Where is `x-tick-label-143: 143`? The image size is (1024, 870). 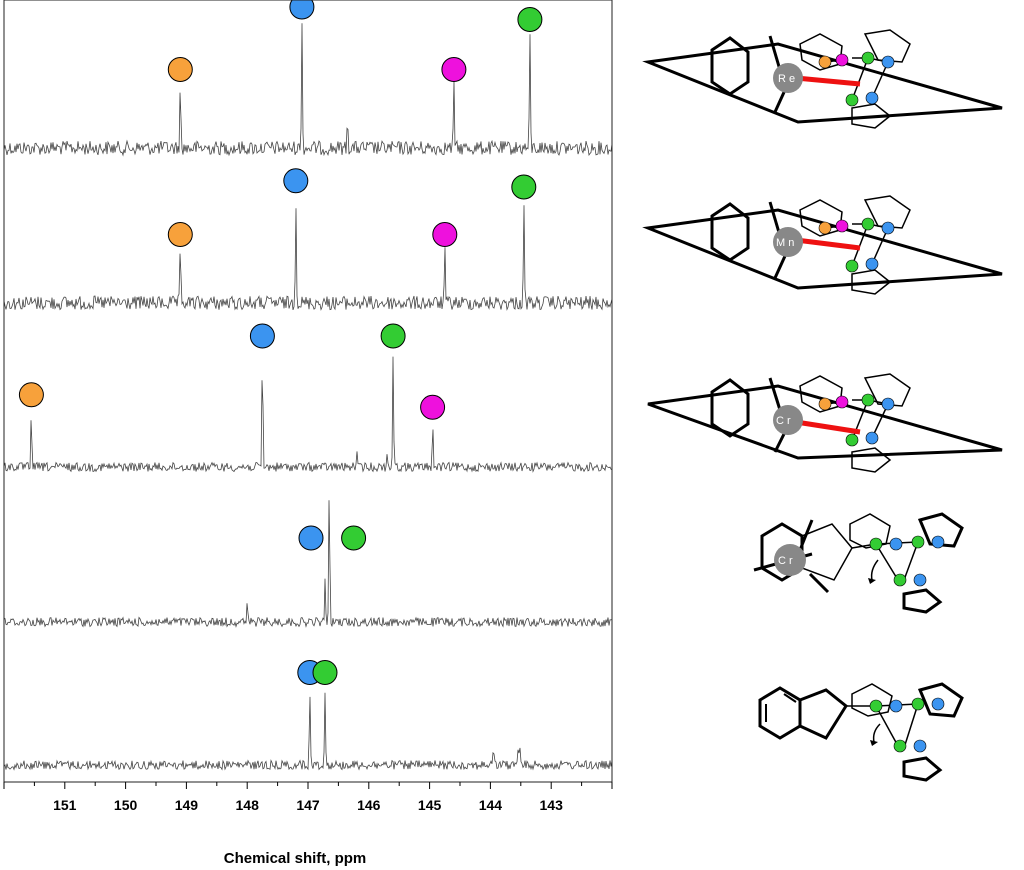 x-tick-label-143: 143 is located at coordinates (552, 805).